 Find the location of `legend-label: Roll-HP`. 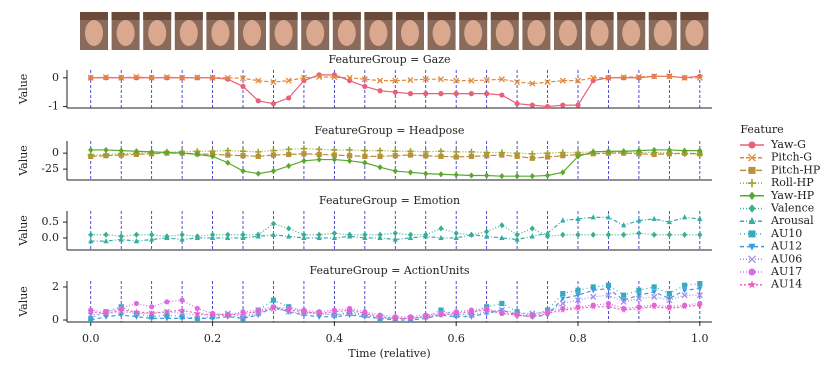

legend-label: Roll-HP is located at coordinates (792, 182).